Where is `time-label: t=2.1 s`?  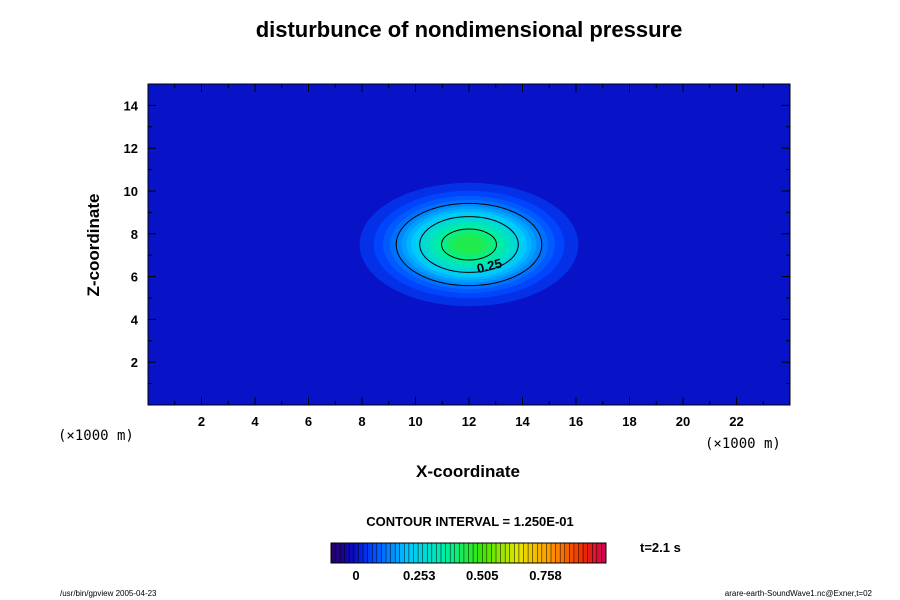
time-label: t=2.1 s is located at coordinates (660, 547).